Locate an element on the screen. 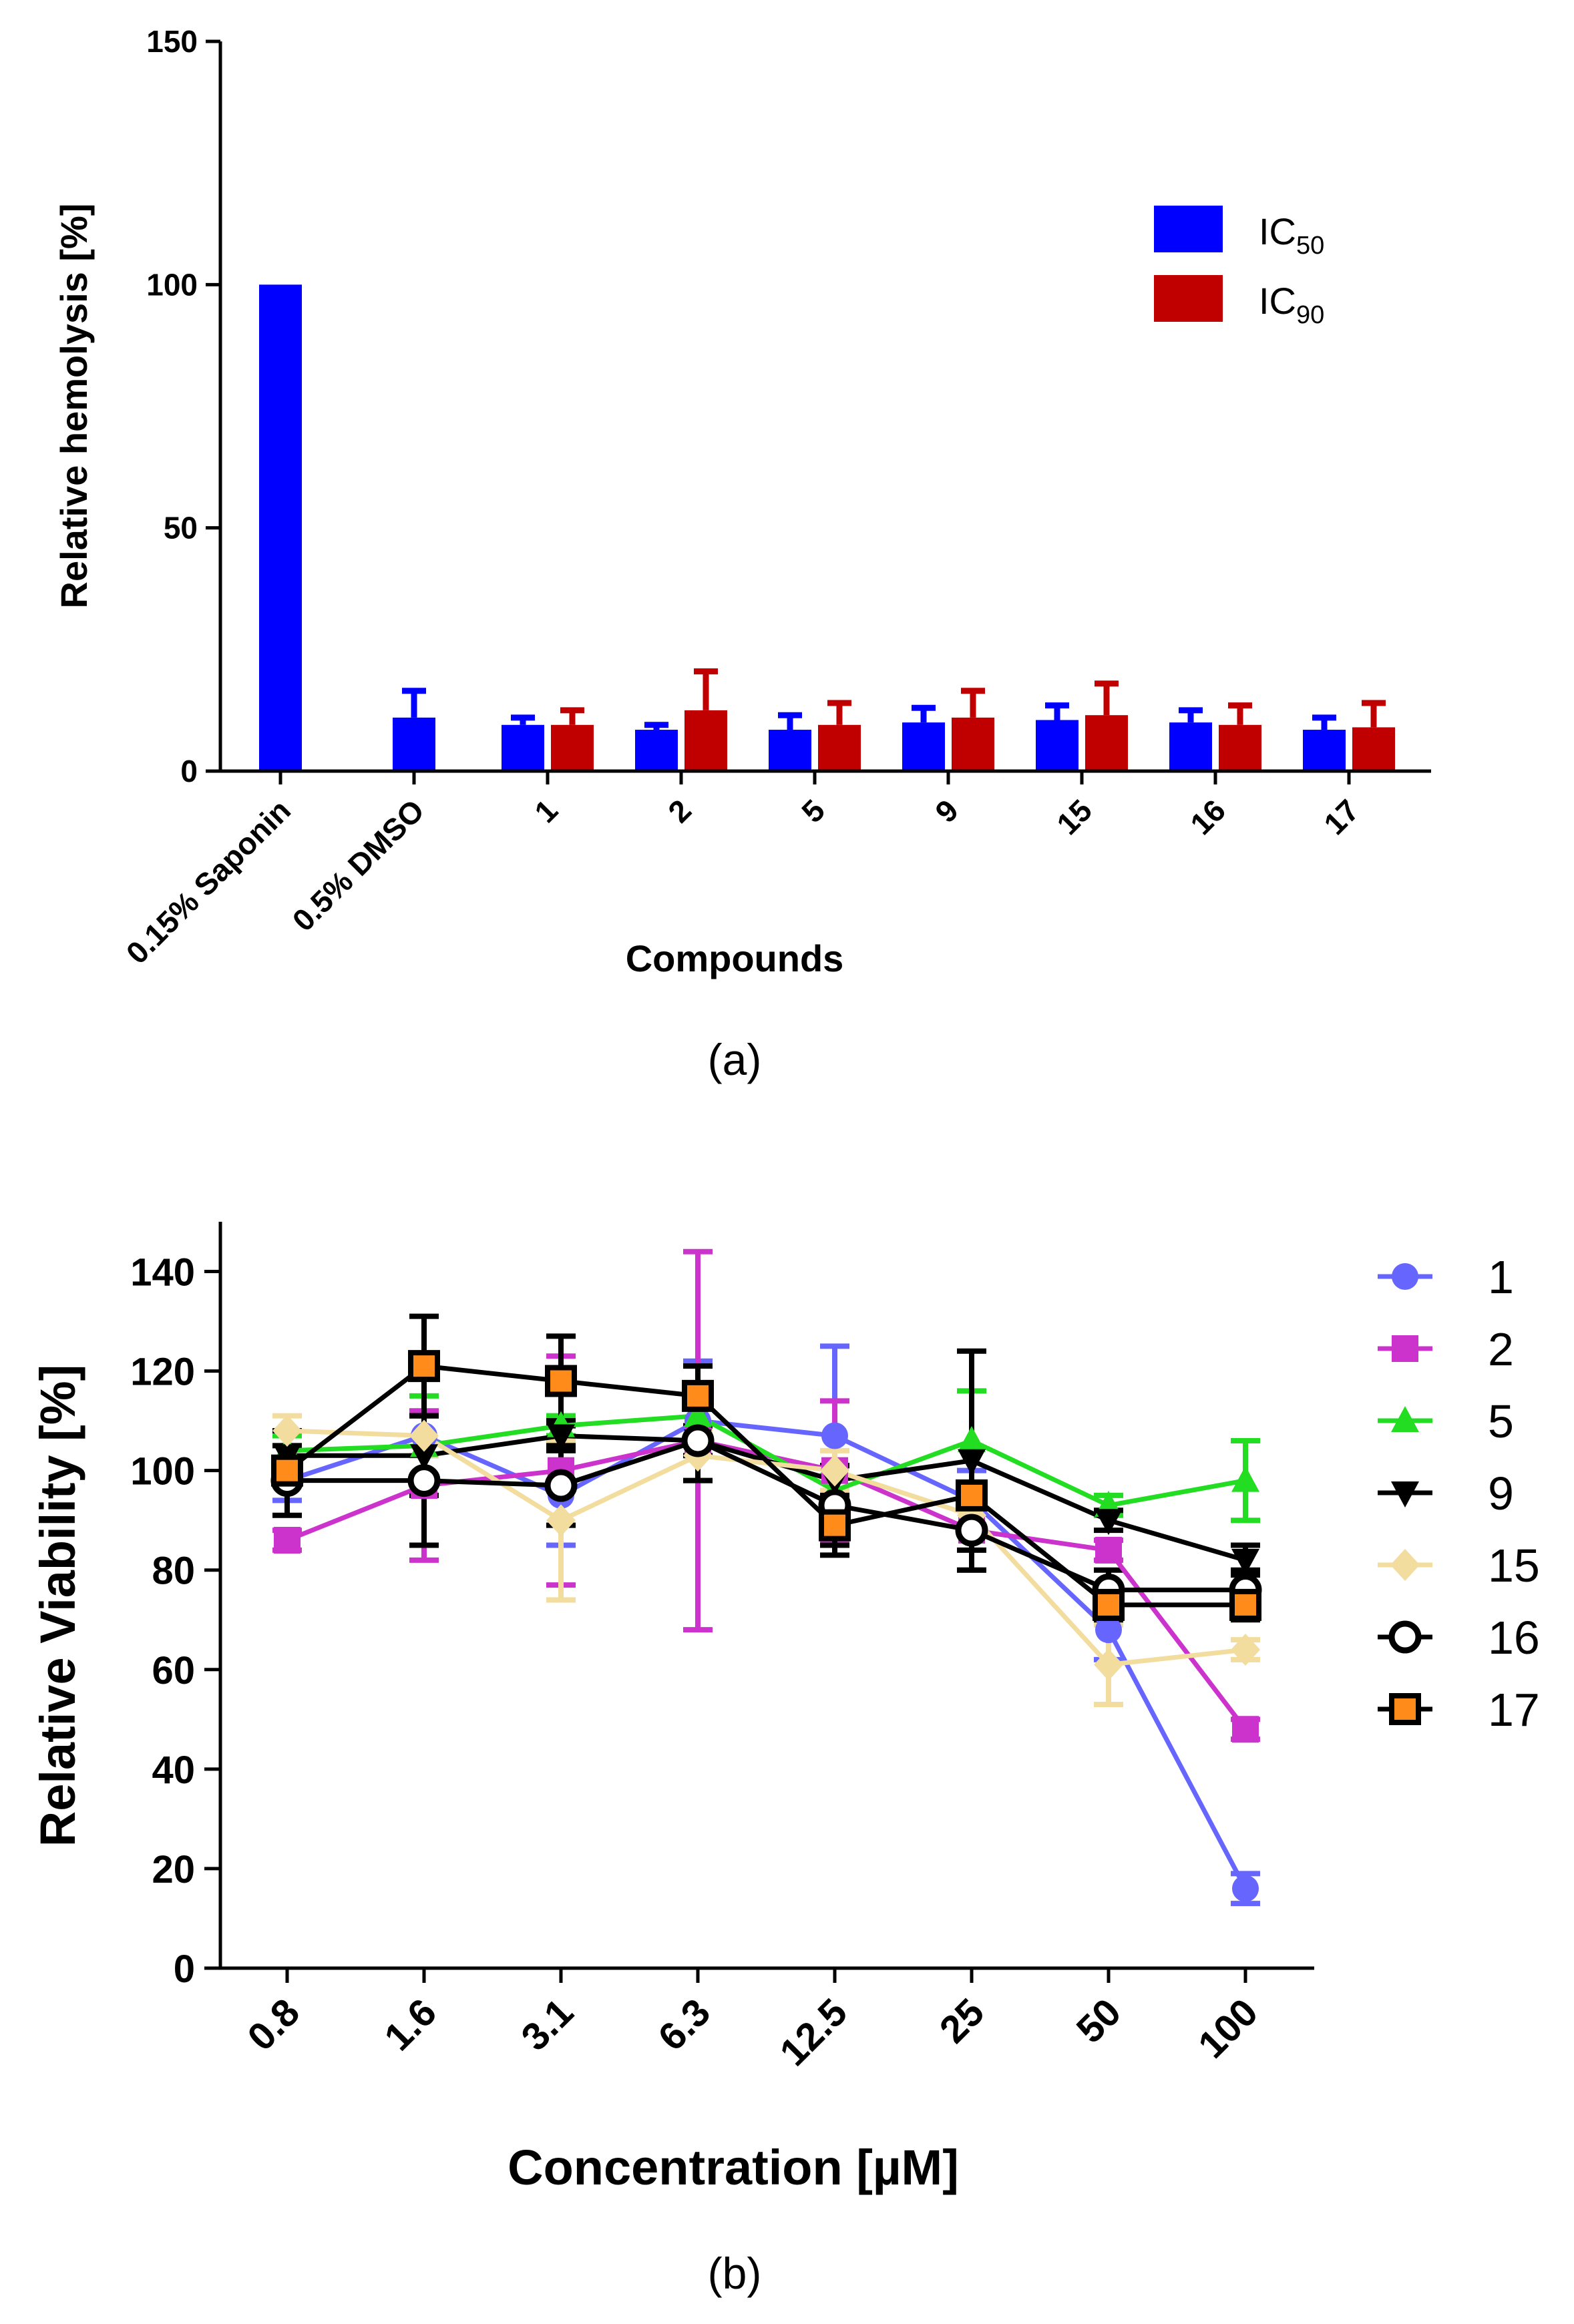  legend-entry-2: 2 is located at coordinates (1446, 1349).